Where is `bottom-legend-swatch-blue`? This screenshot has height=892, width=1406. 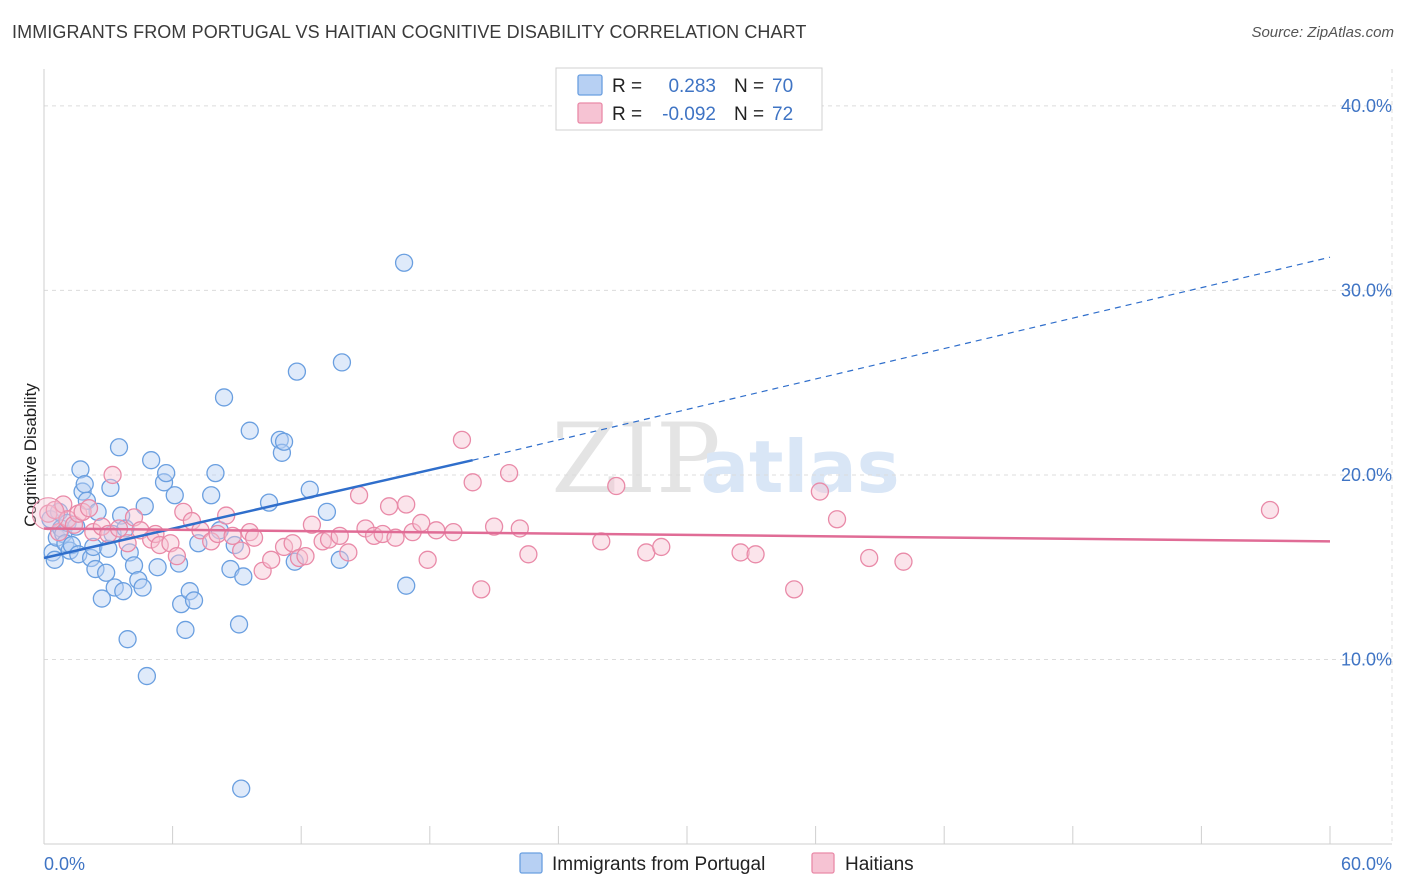
bottom-legend-swatch-blue is located at coordinates (531, 863).